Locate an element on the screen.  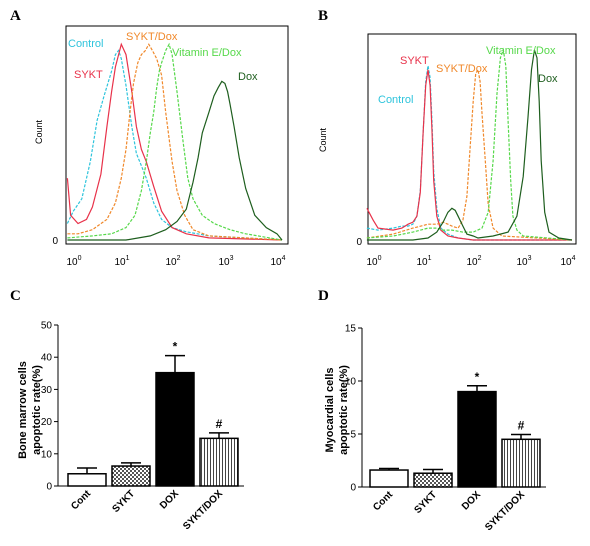
panel-letter-c: C is located at coordinates (15, 296).